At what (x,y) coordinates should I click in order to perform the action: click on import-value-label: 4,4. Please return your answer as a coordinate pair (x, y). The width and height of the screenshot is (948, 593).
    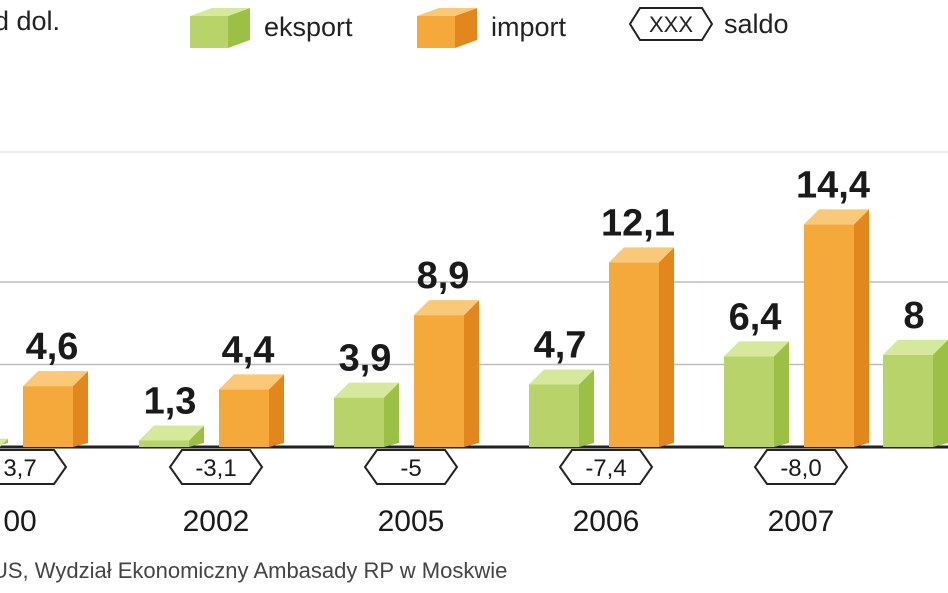
    Looking at the image, I should click on (248, 350).